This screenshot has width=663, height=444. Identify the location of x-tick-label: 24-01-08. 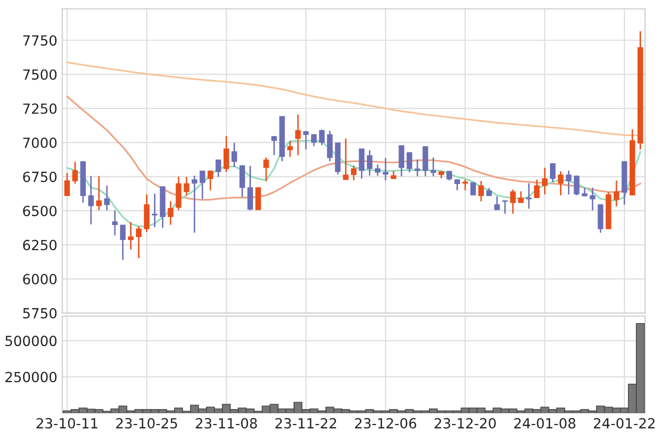
(545, 423).